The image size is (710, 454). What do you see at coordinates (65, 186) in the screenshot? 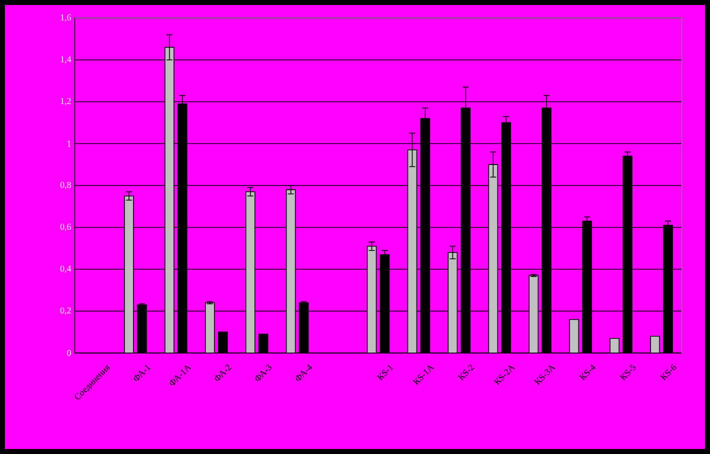
I see `y-tick-label: 0,8` at bounding box center [65, 186].